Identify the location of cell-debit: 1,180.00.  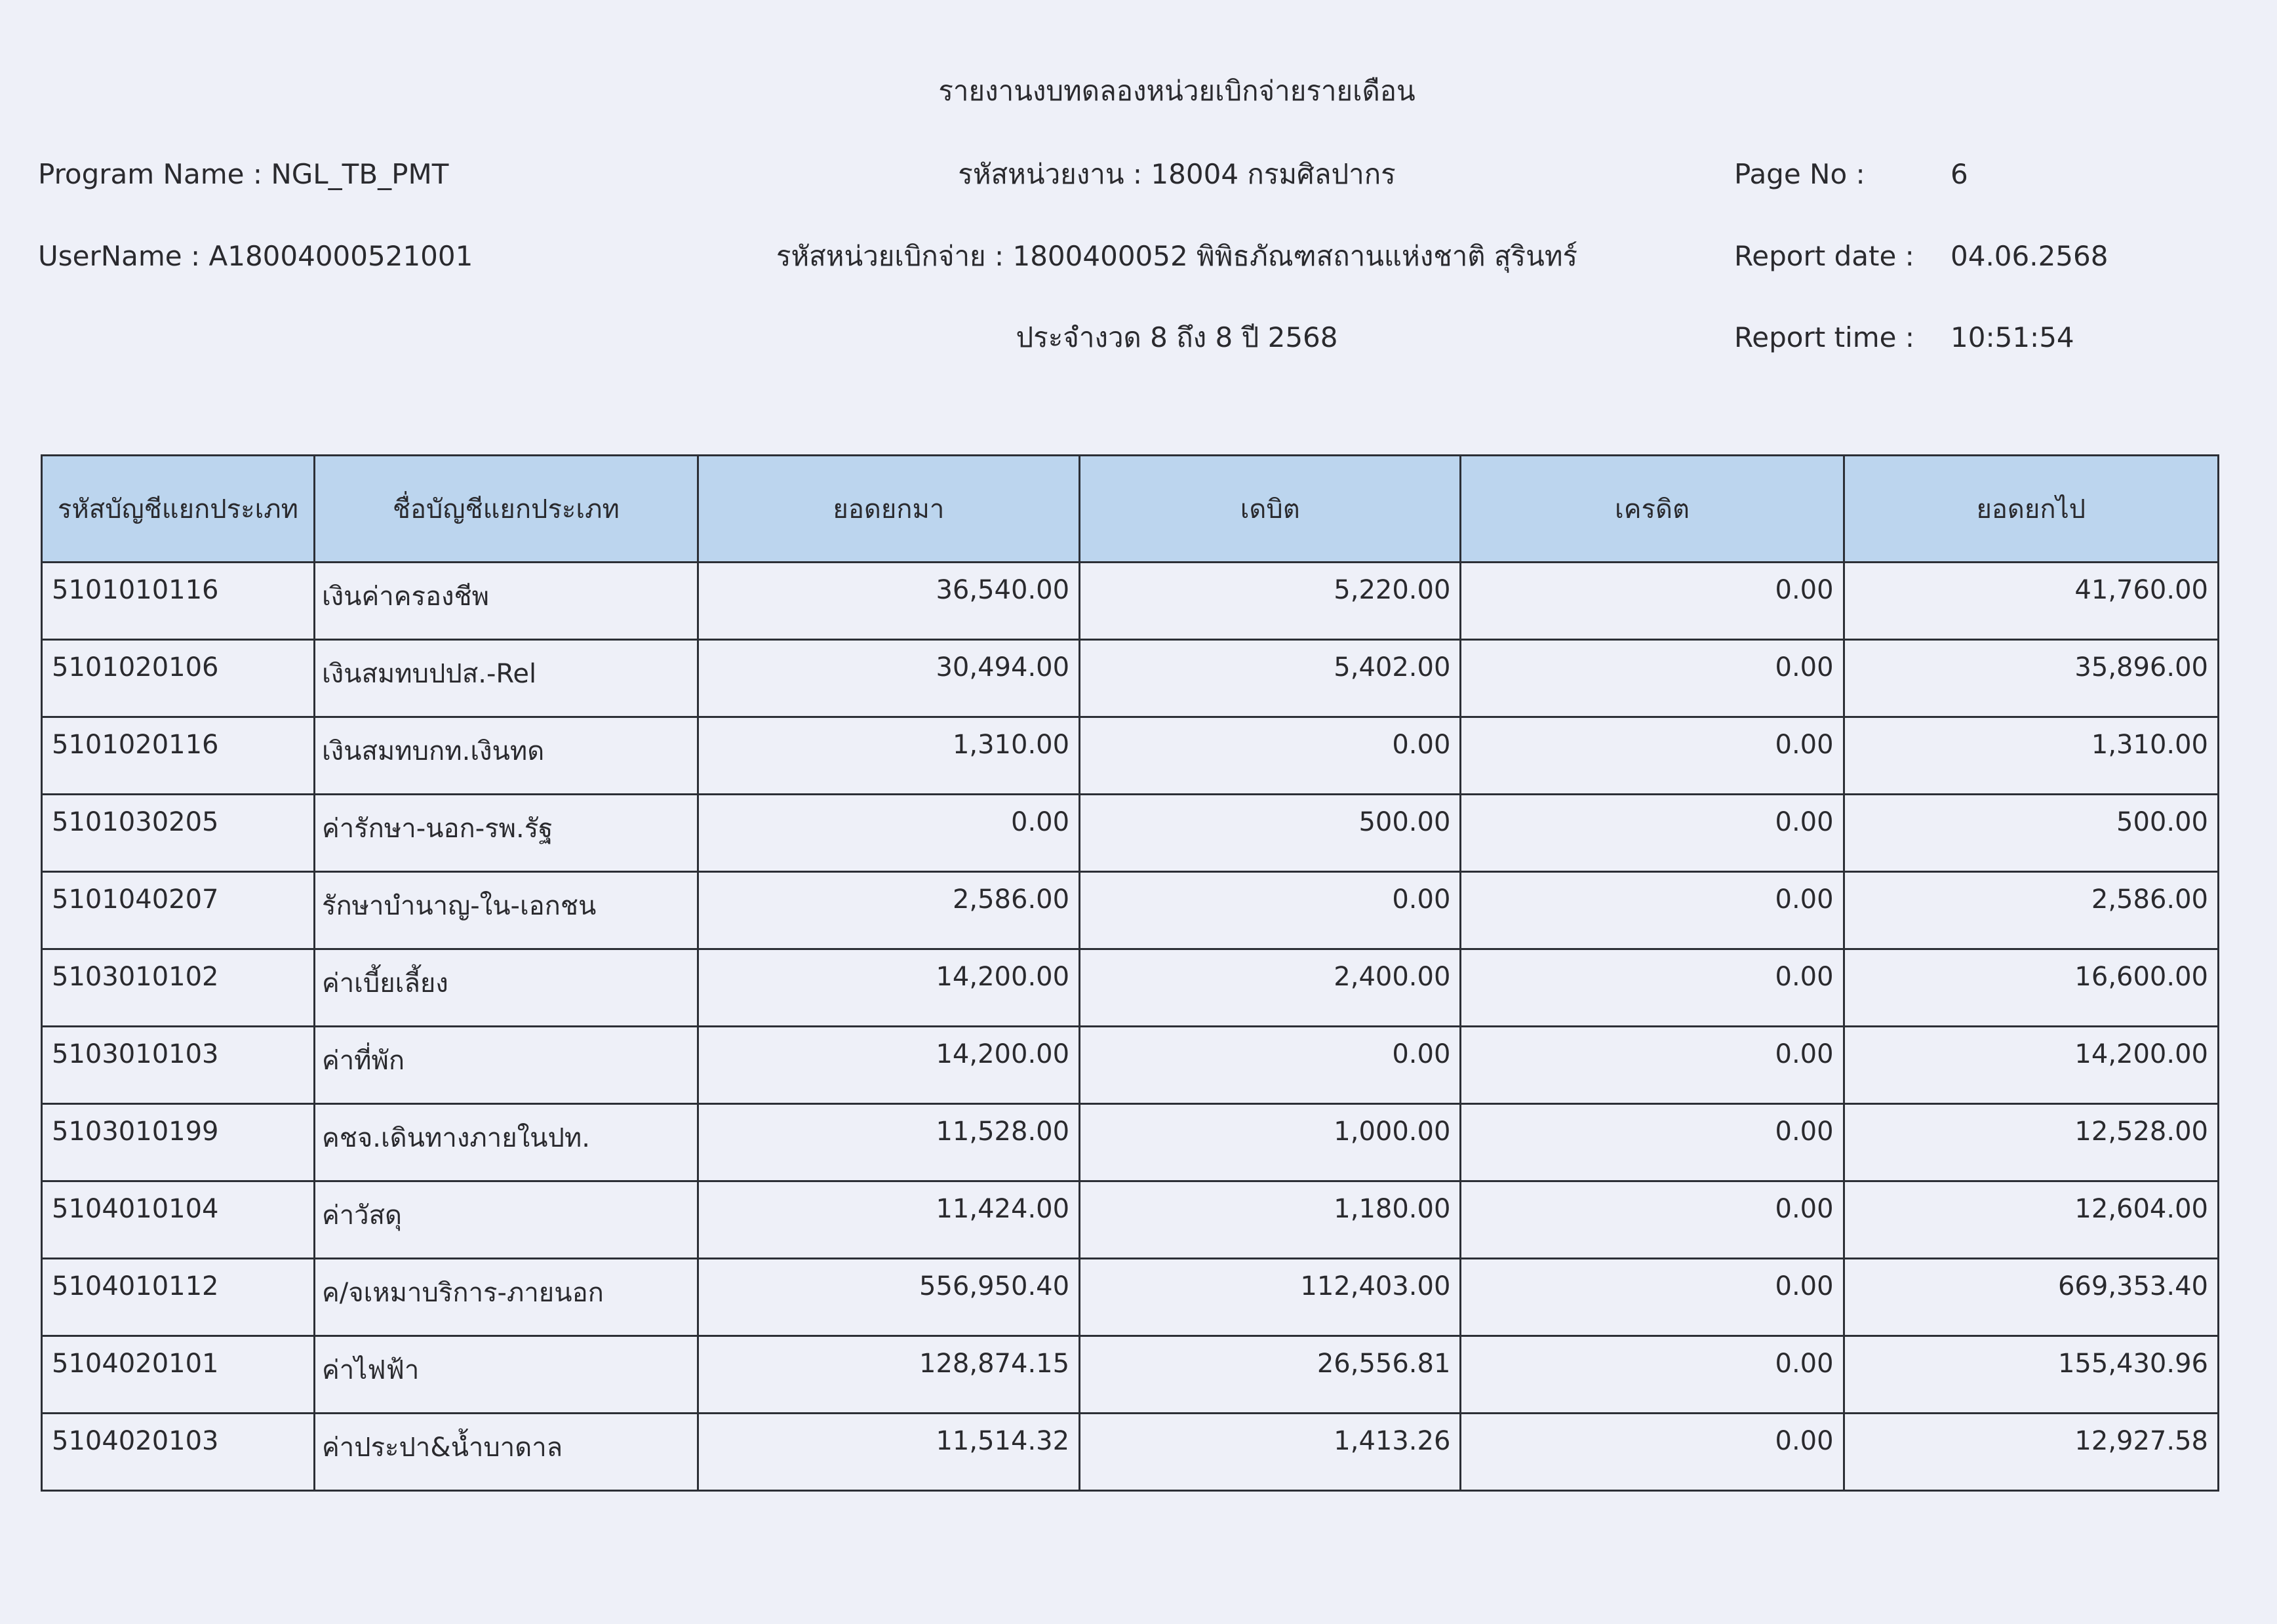
(1271, 1219).